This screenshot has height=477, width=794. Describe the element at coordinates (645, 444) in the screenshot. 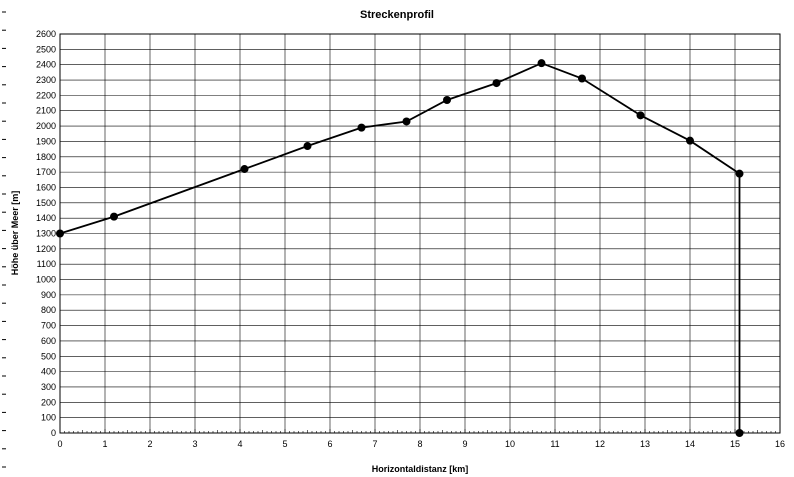

I see `x-tick-label: 13` at that location.